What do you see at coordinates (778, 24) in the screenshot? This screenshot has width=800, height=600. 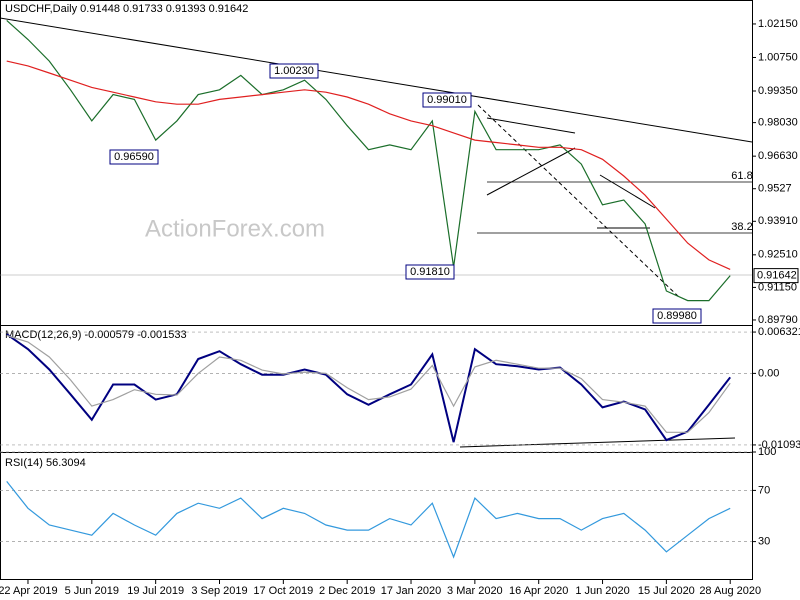 I see `y-tick-label: 1.02150` at bounding box center [778, 24].